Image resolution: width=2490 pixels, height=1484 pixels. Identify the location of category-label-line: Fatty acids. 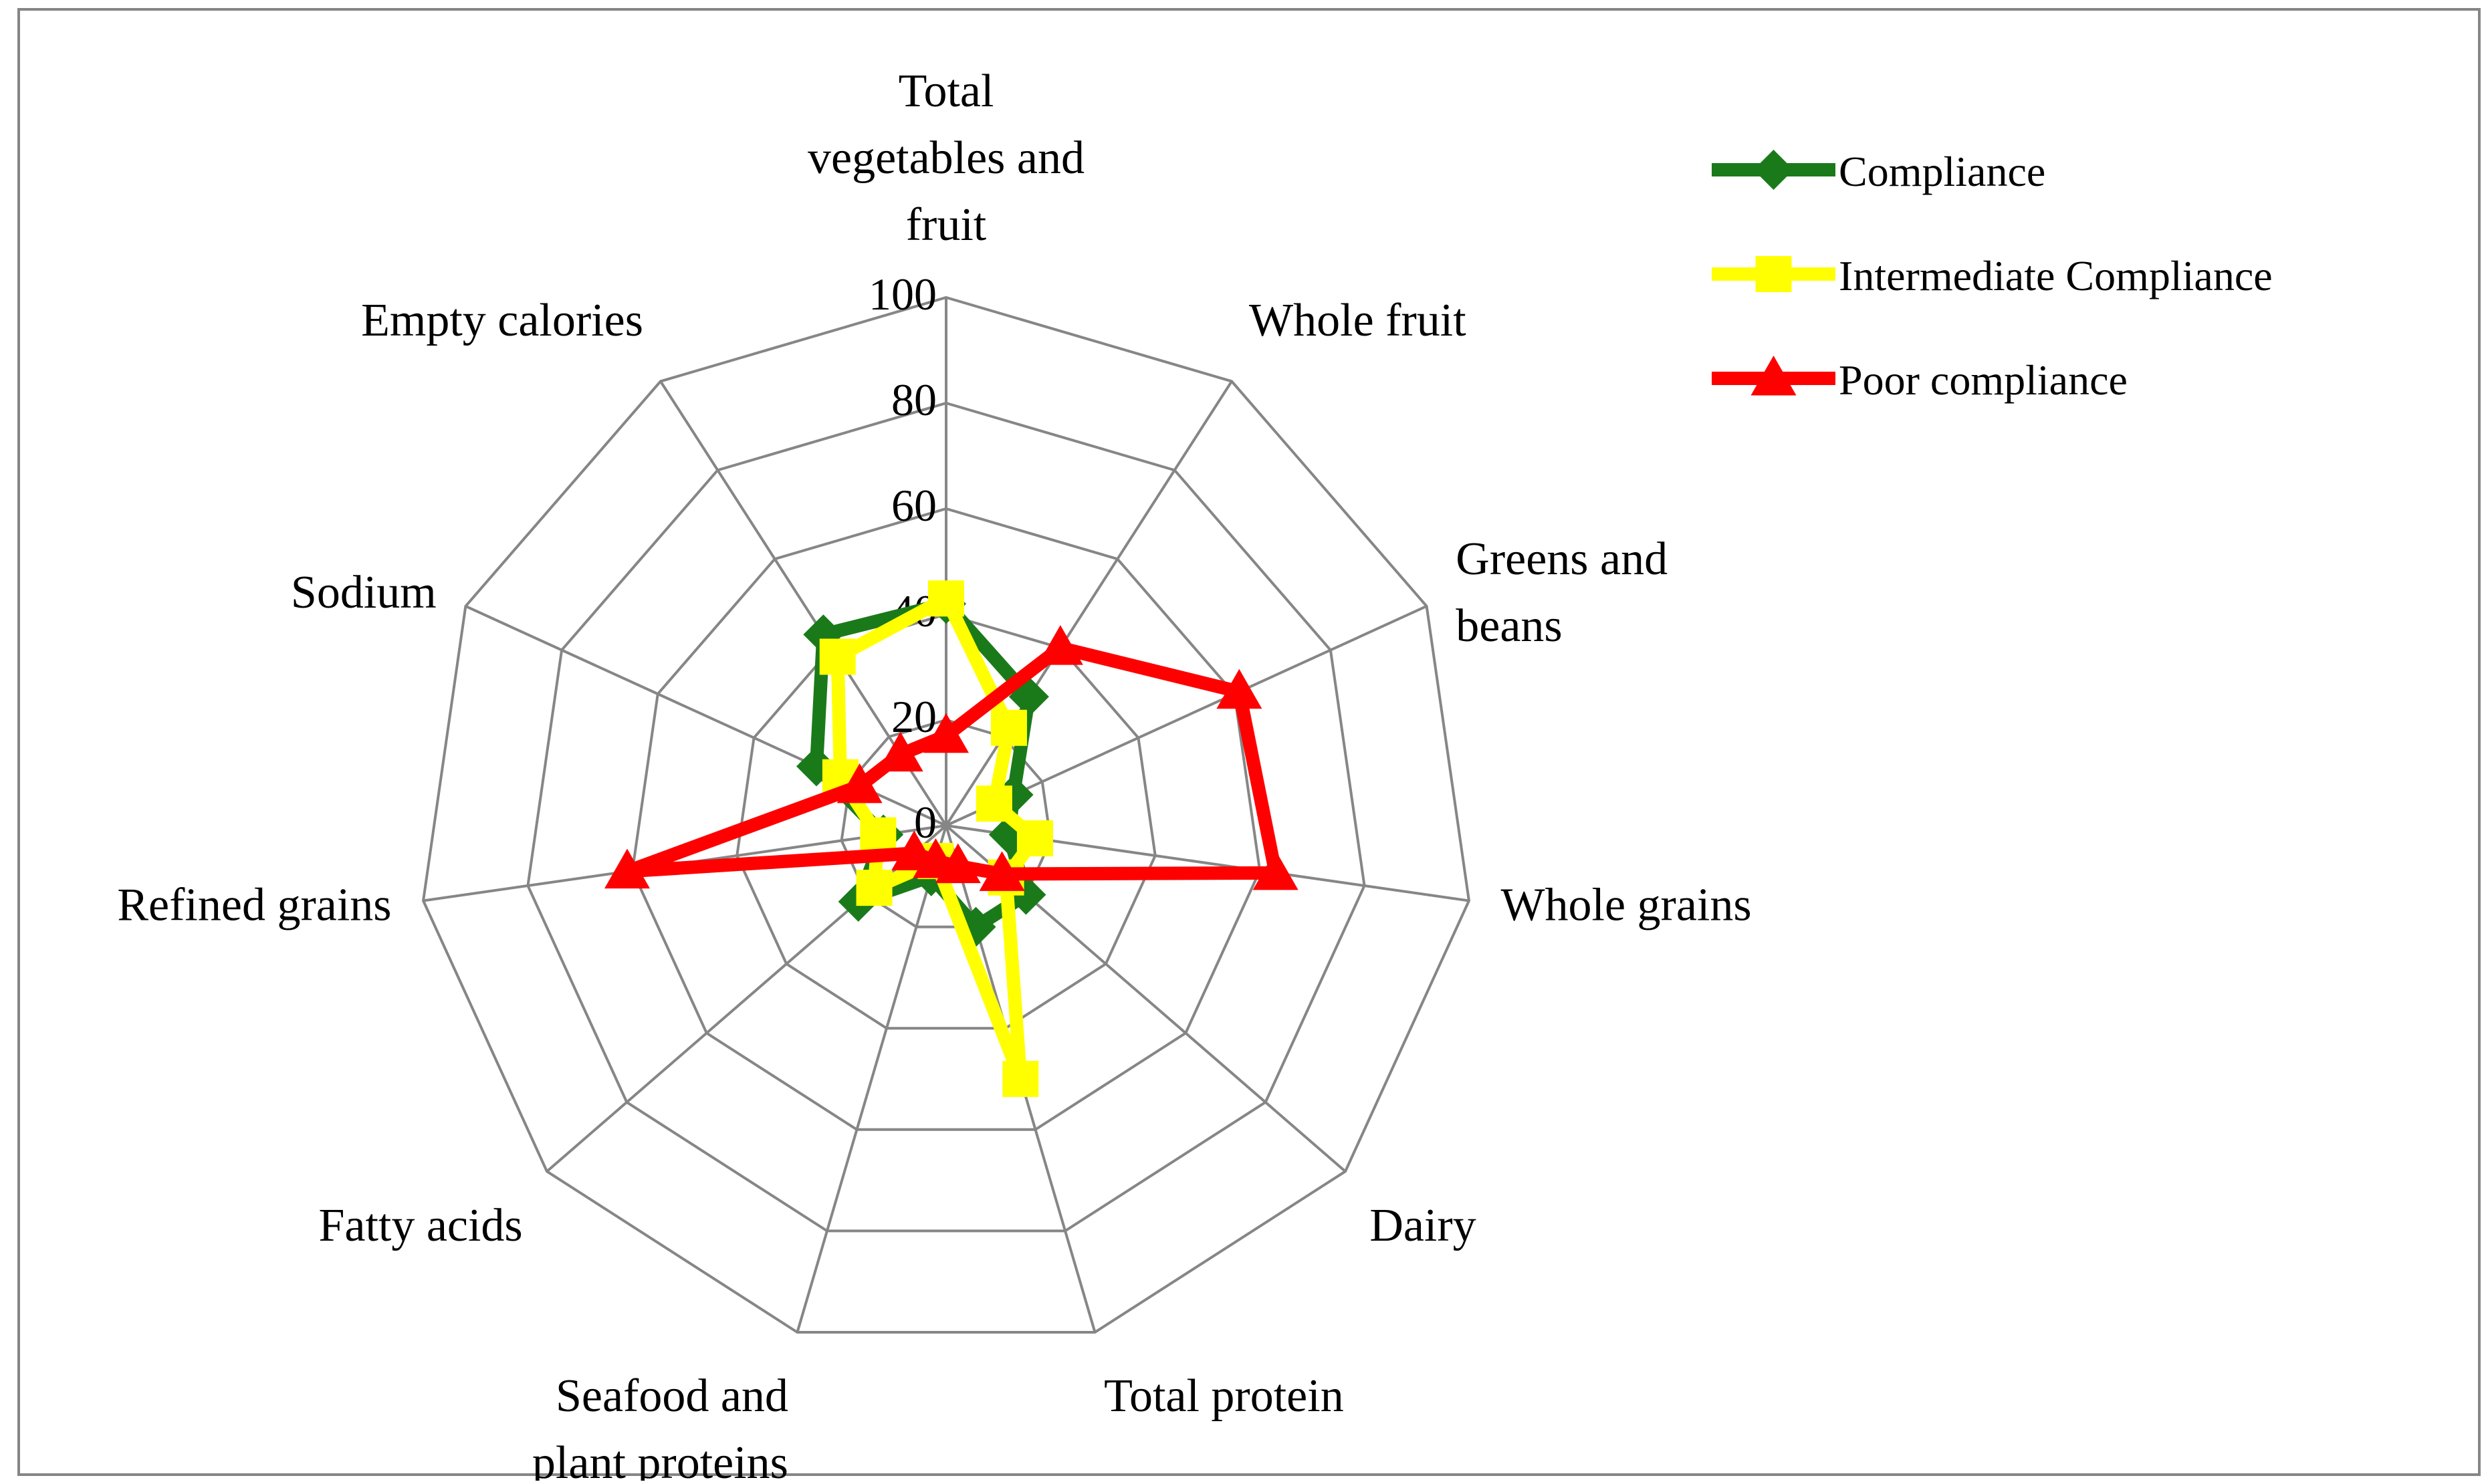
(420, 1225).